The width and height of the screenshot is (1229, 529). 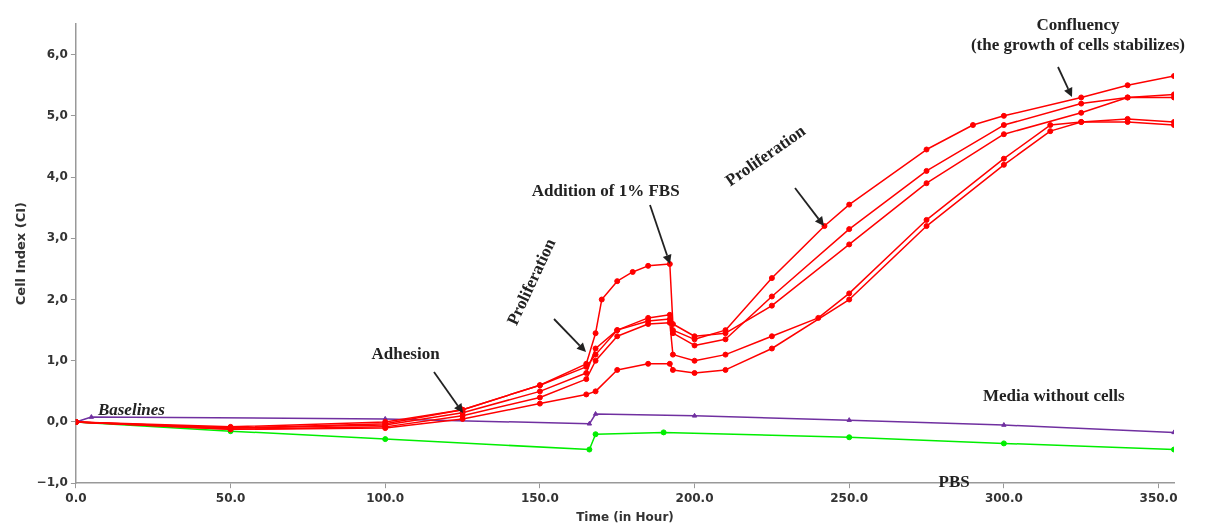 What do you see at coordinates (385, 497) in the screenshot?
I see `x-tick-label: 100.0` at bounding box center [385, 497].